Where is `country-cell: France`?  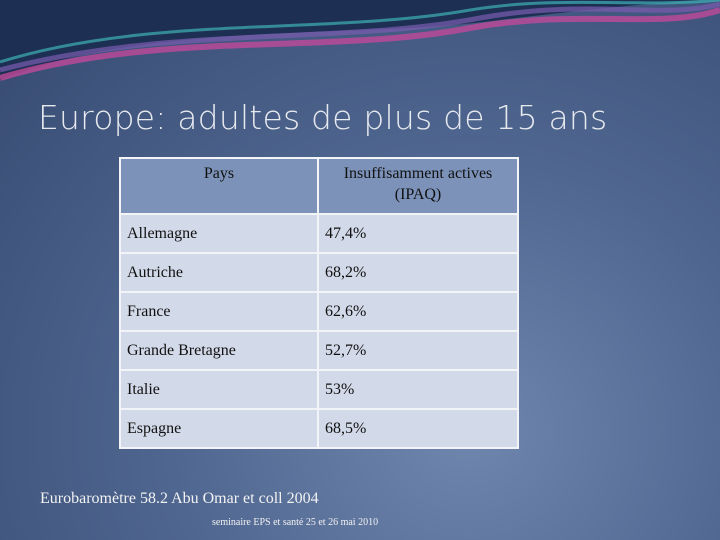
country-cell: France is located at coordinates (219, 311).